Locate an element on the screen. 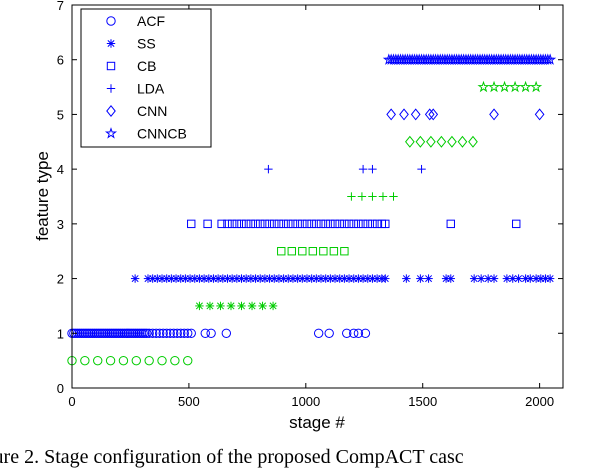  point-cnncb is located at coordinates (550, 59).